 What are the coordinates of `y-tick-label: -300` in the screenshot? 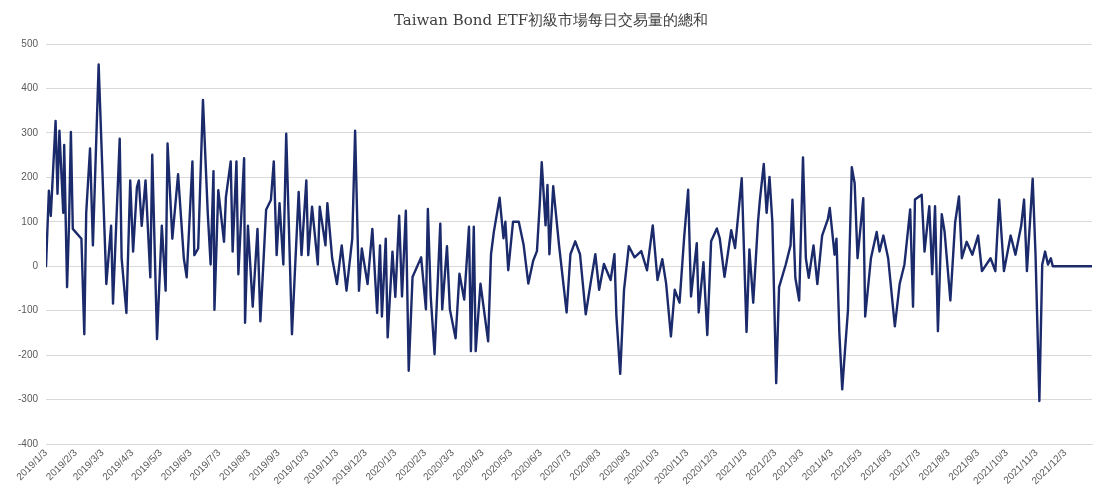 It's located at (28, 399).